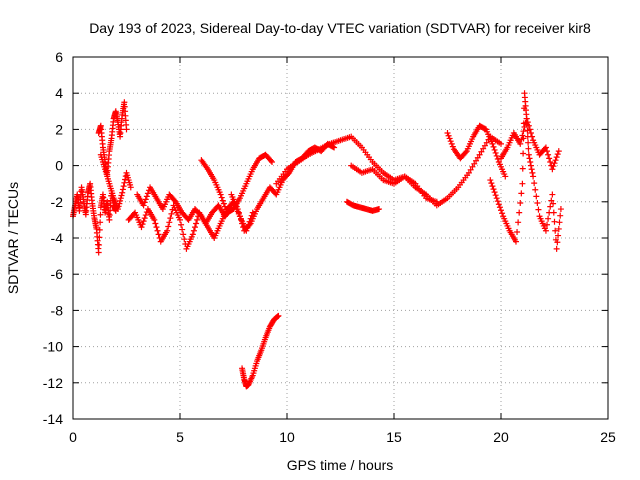 The image size is (640, 480). What do you see at coordinates (73, 437) in the screenshot?
I see `x-tick-label: 0` at bounding box center [73, 437].